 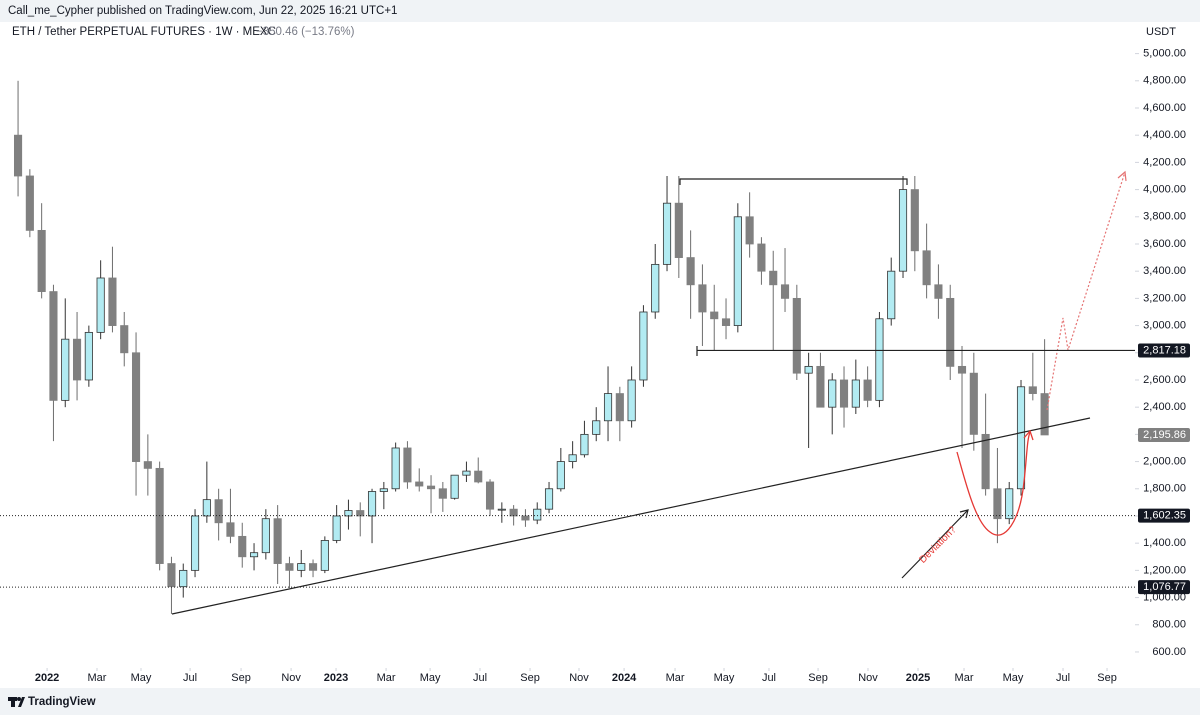 I want to click on y-tick-label: 3,000.00, so click(x=1164, y=325).